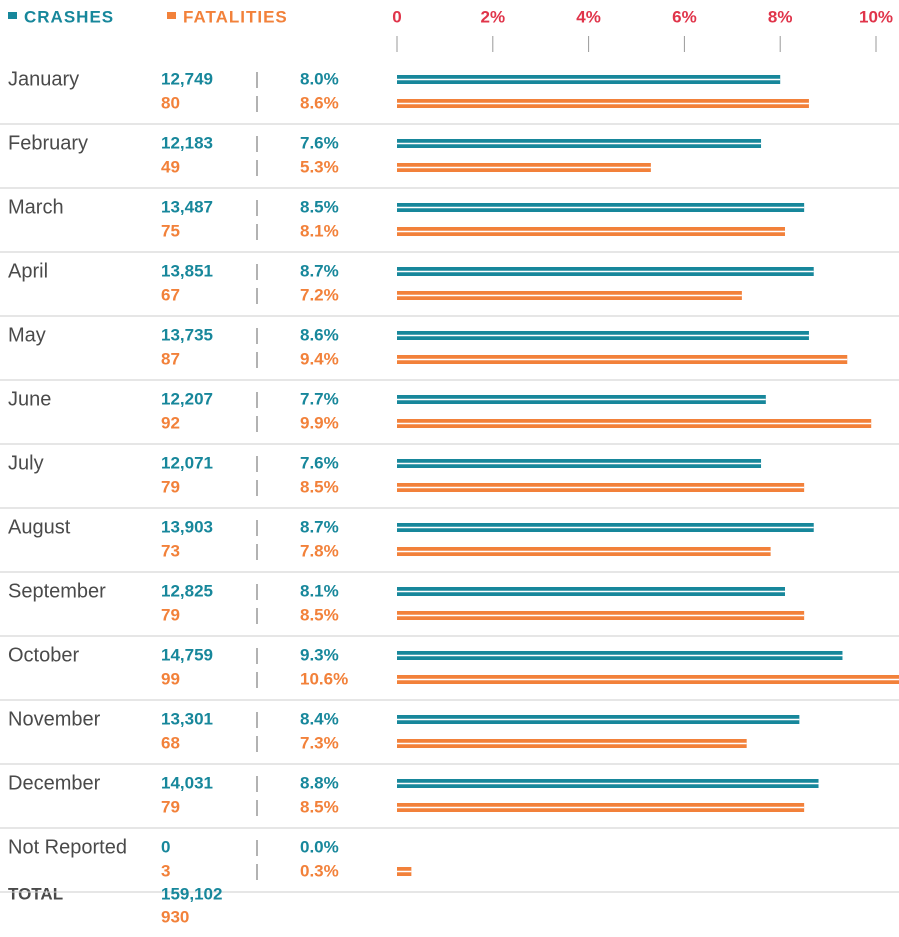  Describe the element at coordinates (319, 398) in the screenshot. I see `percent-label: 7.7%` at that location.